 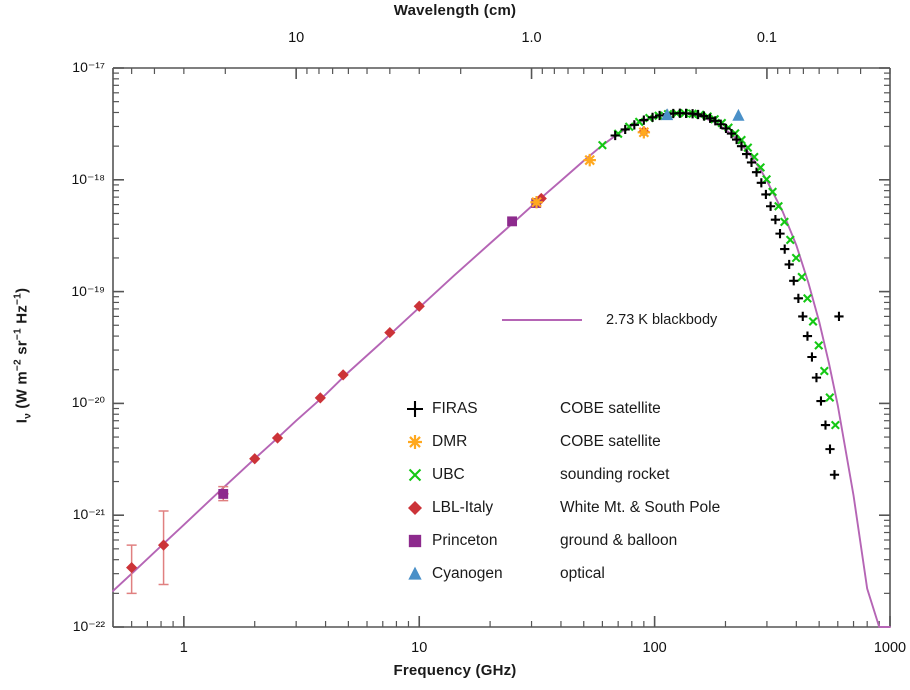 What do you see at coordinates (654, 648) in the screenshot?
I see `x-tick-label-100: 100` at bounding box center [654, 648].